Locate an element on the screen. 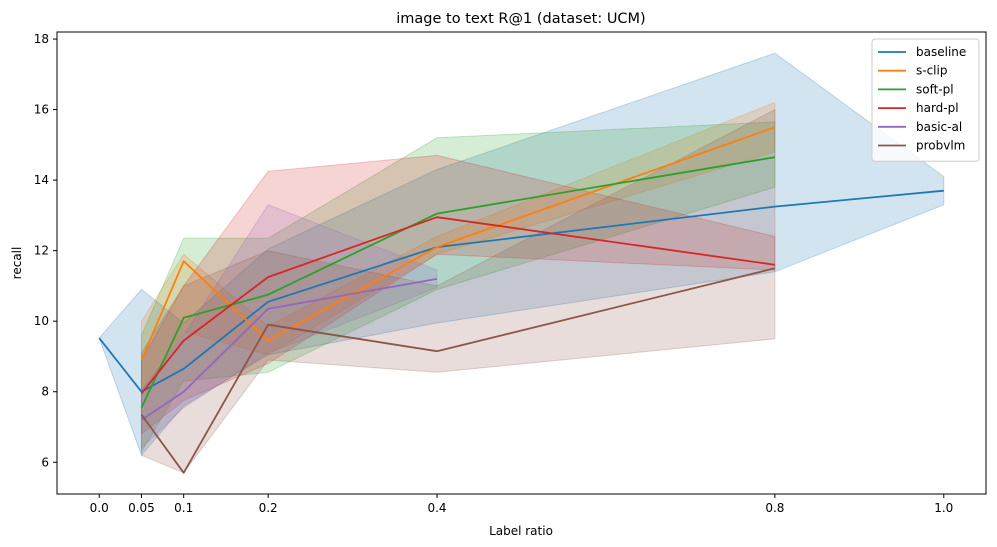 The height and width of the screenshot is (547, 997). chart-title: image to text R@1 (dataset: UCM) is located at coordinates (520, 19).